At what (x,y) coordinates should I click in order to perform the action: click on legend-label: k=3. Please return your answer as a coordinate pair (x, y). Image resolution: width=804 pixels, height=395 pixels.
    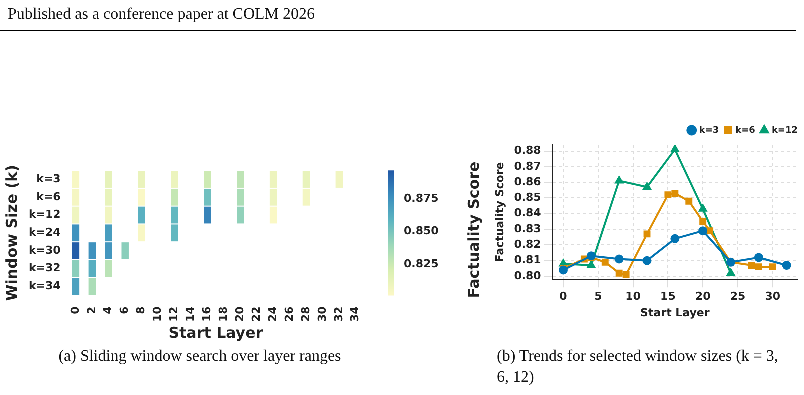
    Looking at the image, I should click on (709, 131).